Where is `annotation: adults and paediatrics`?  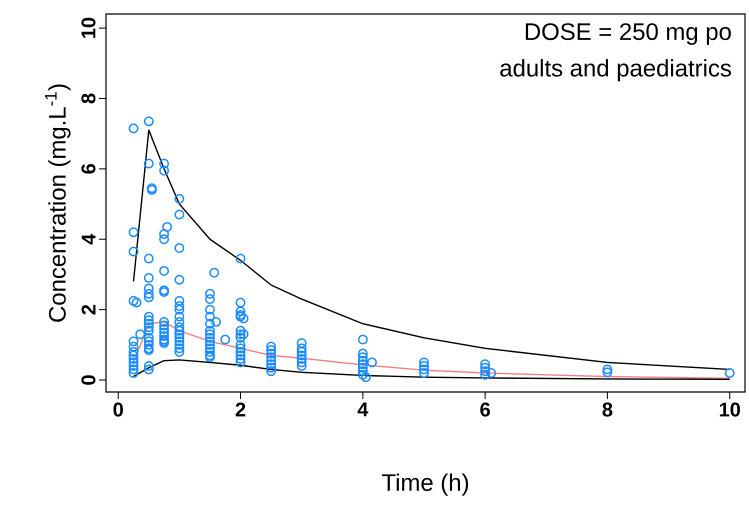
annotation: adults and paediatrics is located at coordinates (615, 70).